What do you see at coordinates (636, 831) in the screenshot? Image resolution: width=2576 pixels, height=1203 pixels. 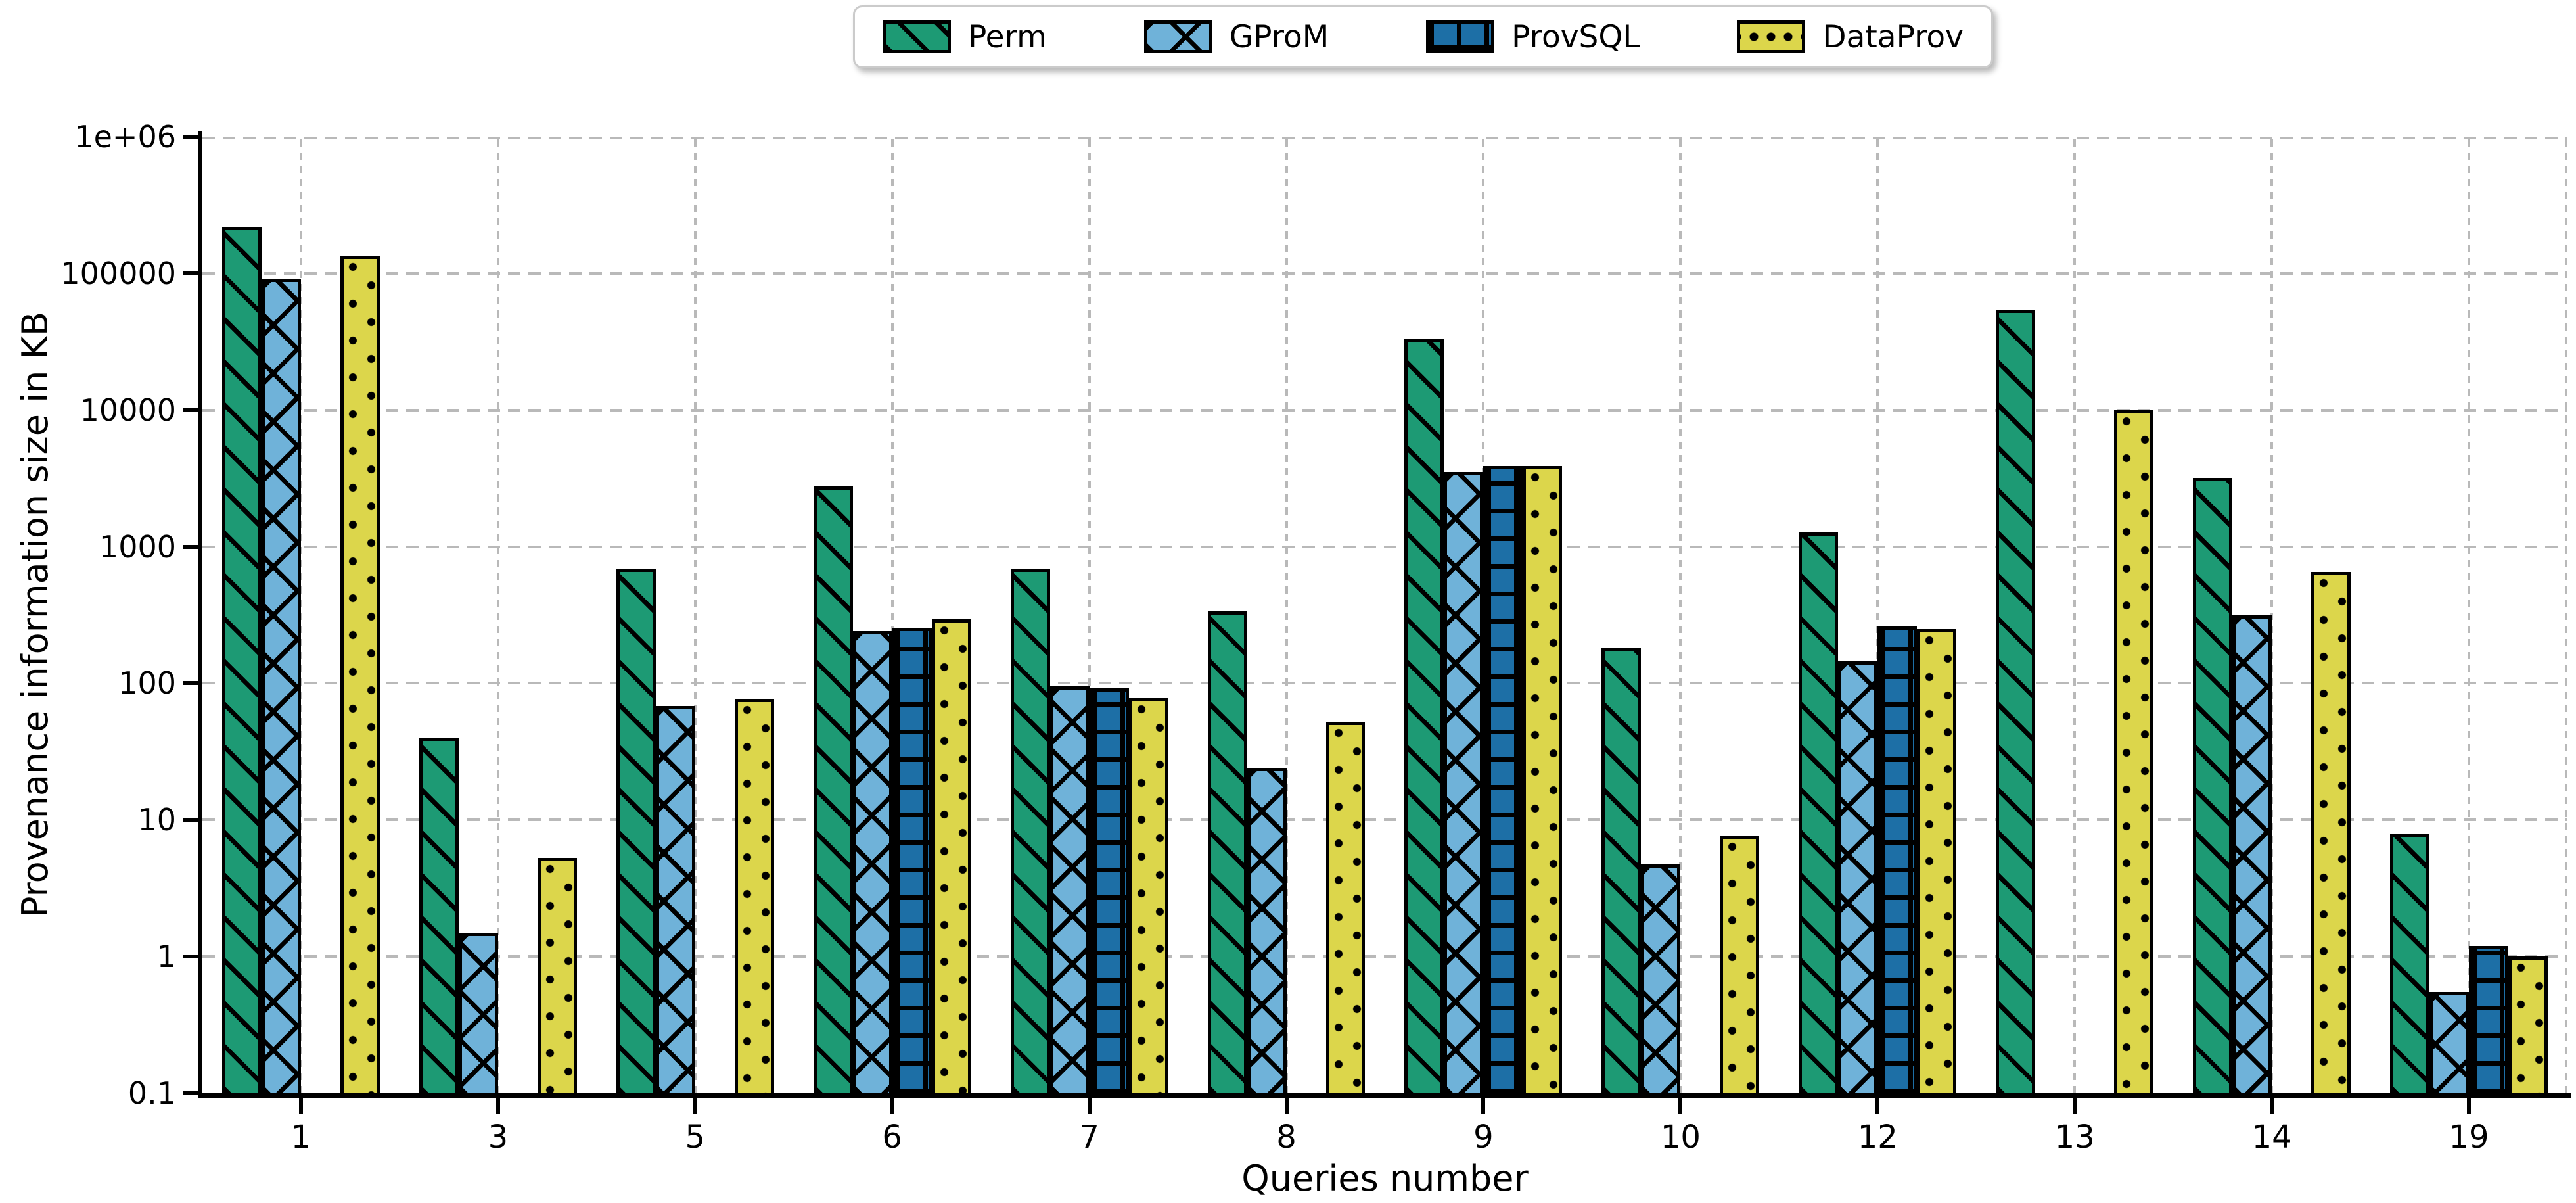 I see `bar-perm-q5` at bounding box center [636, 831].